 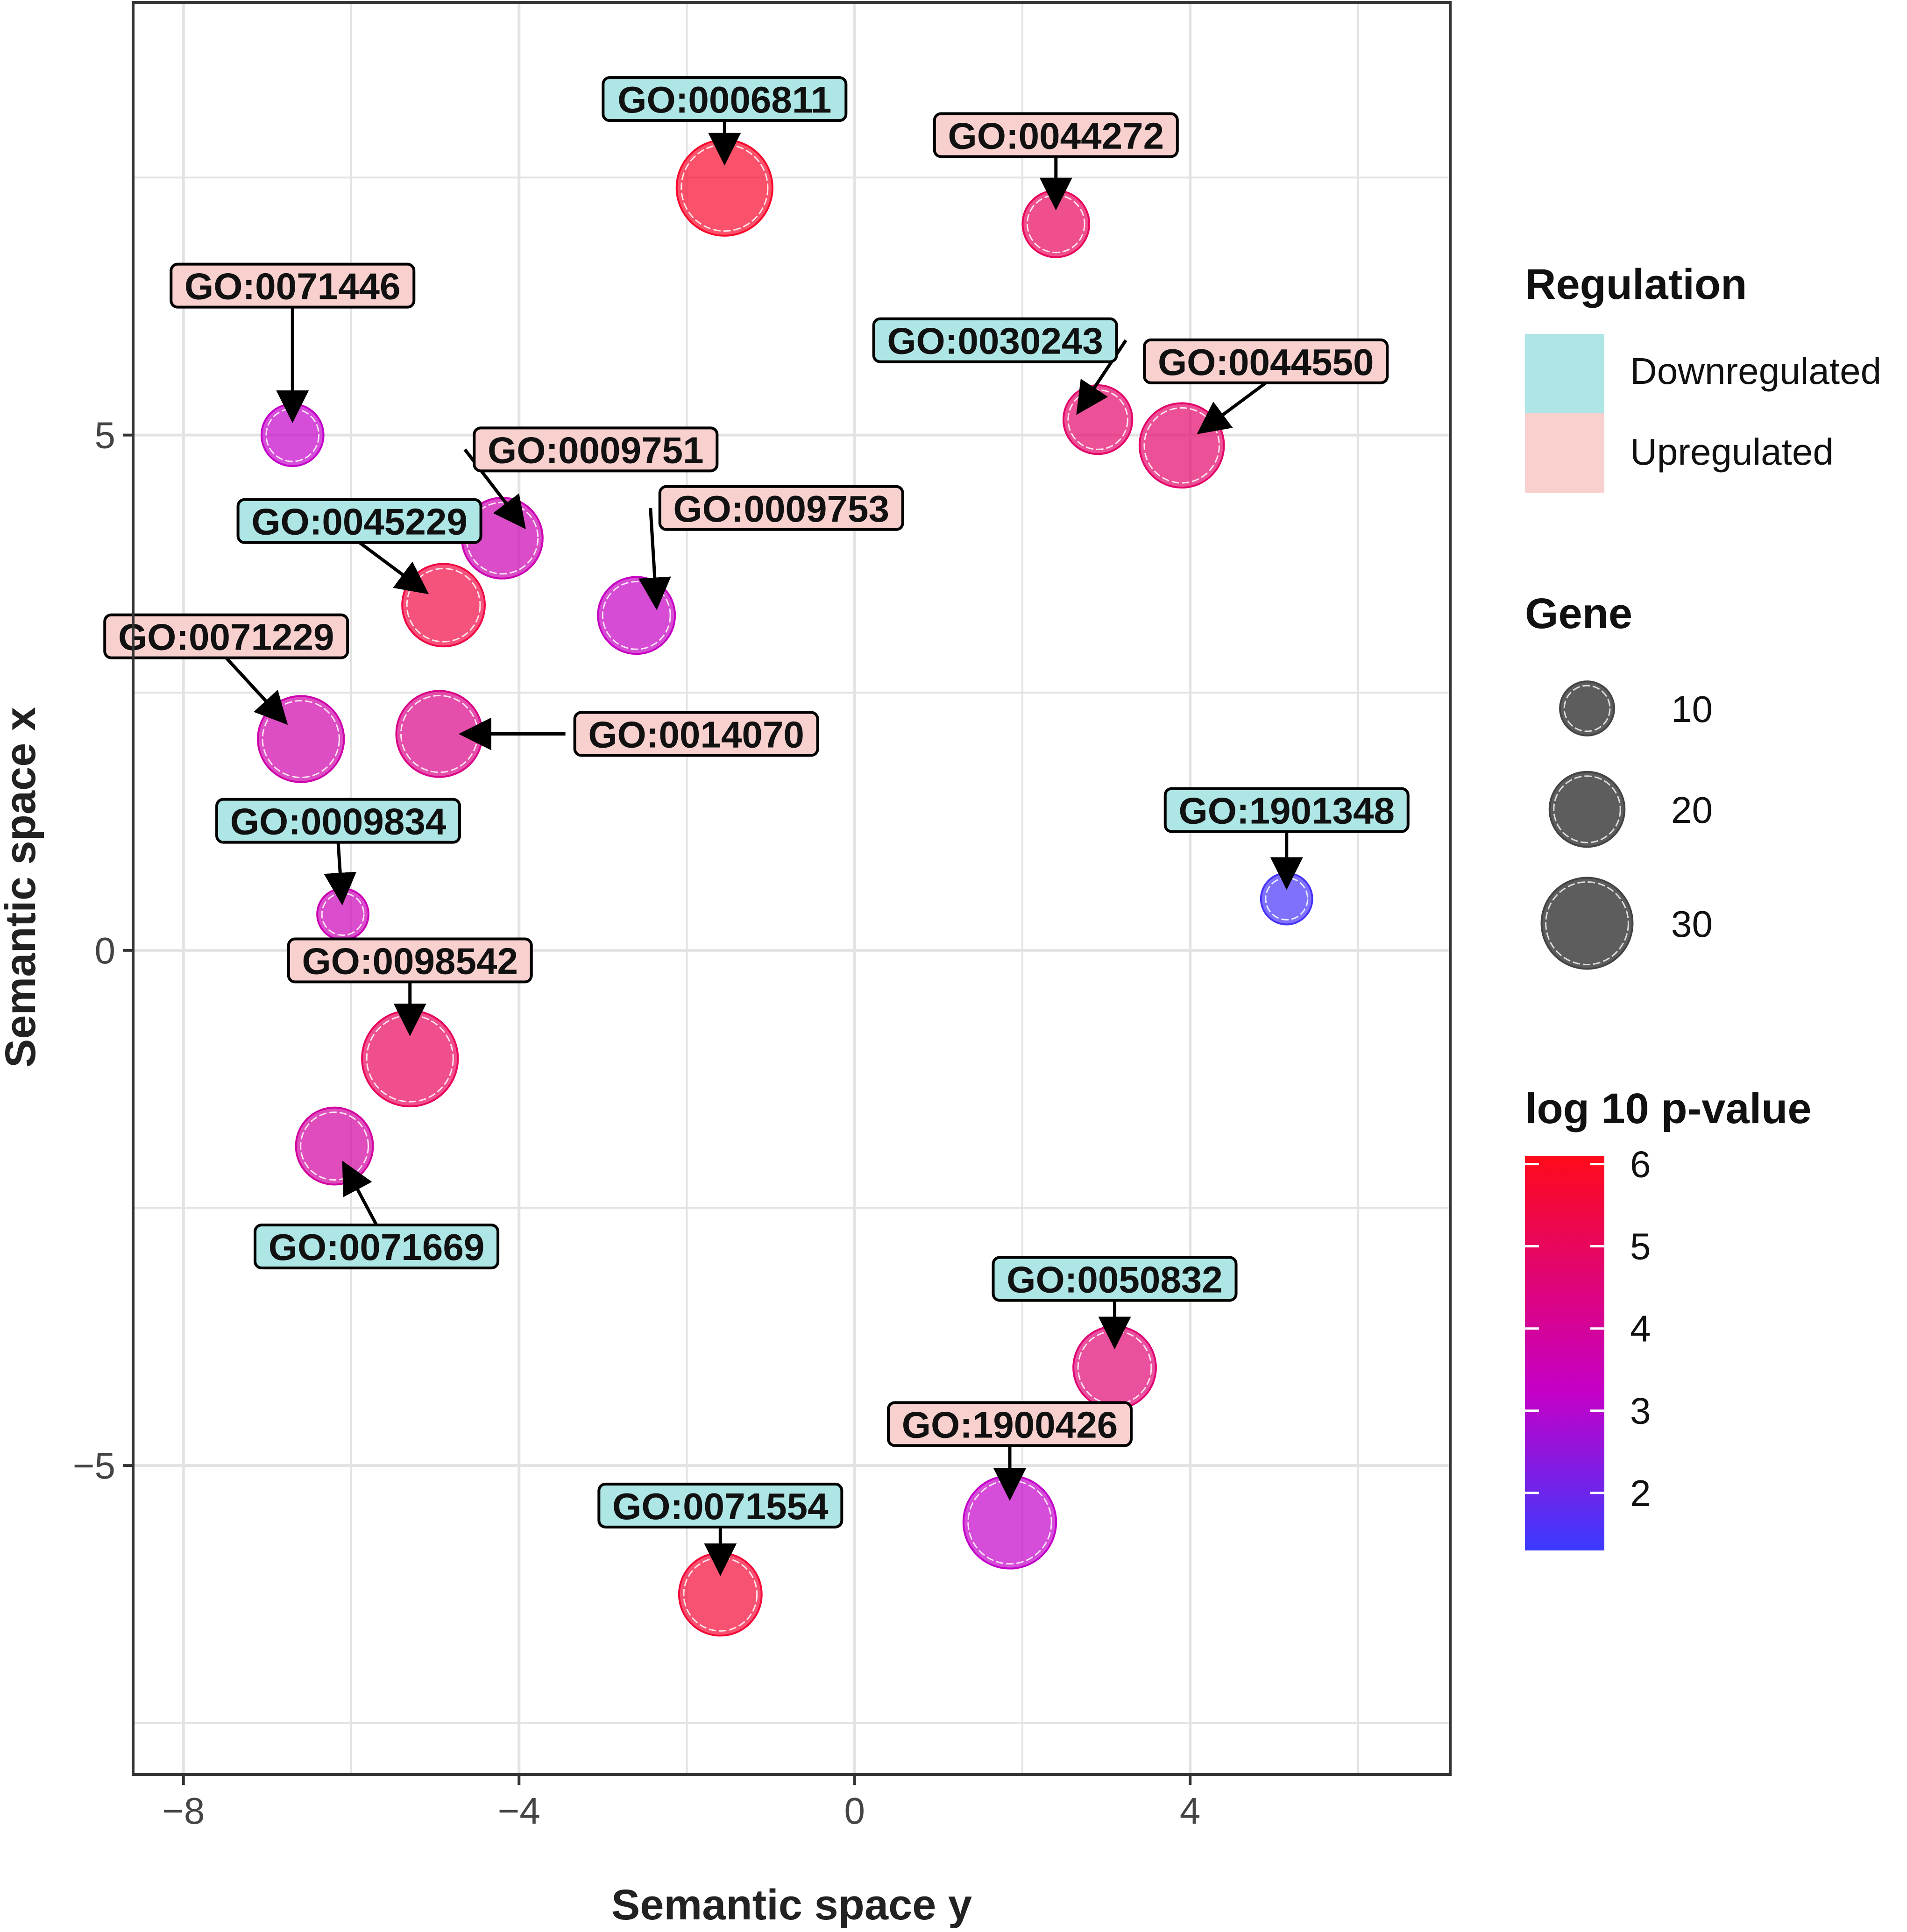 I want to click on go-label-GO-0071229: GO:0071229, so click(x=226, y=636).